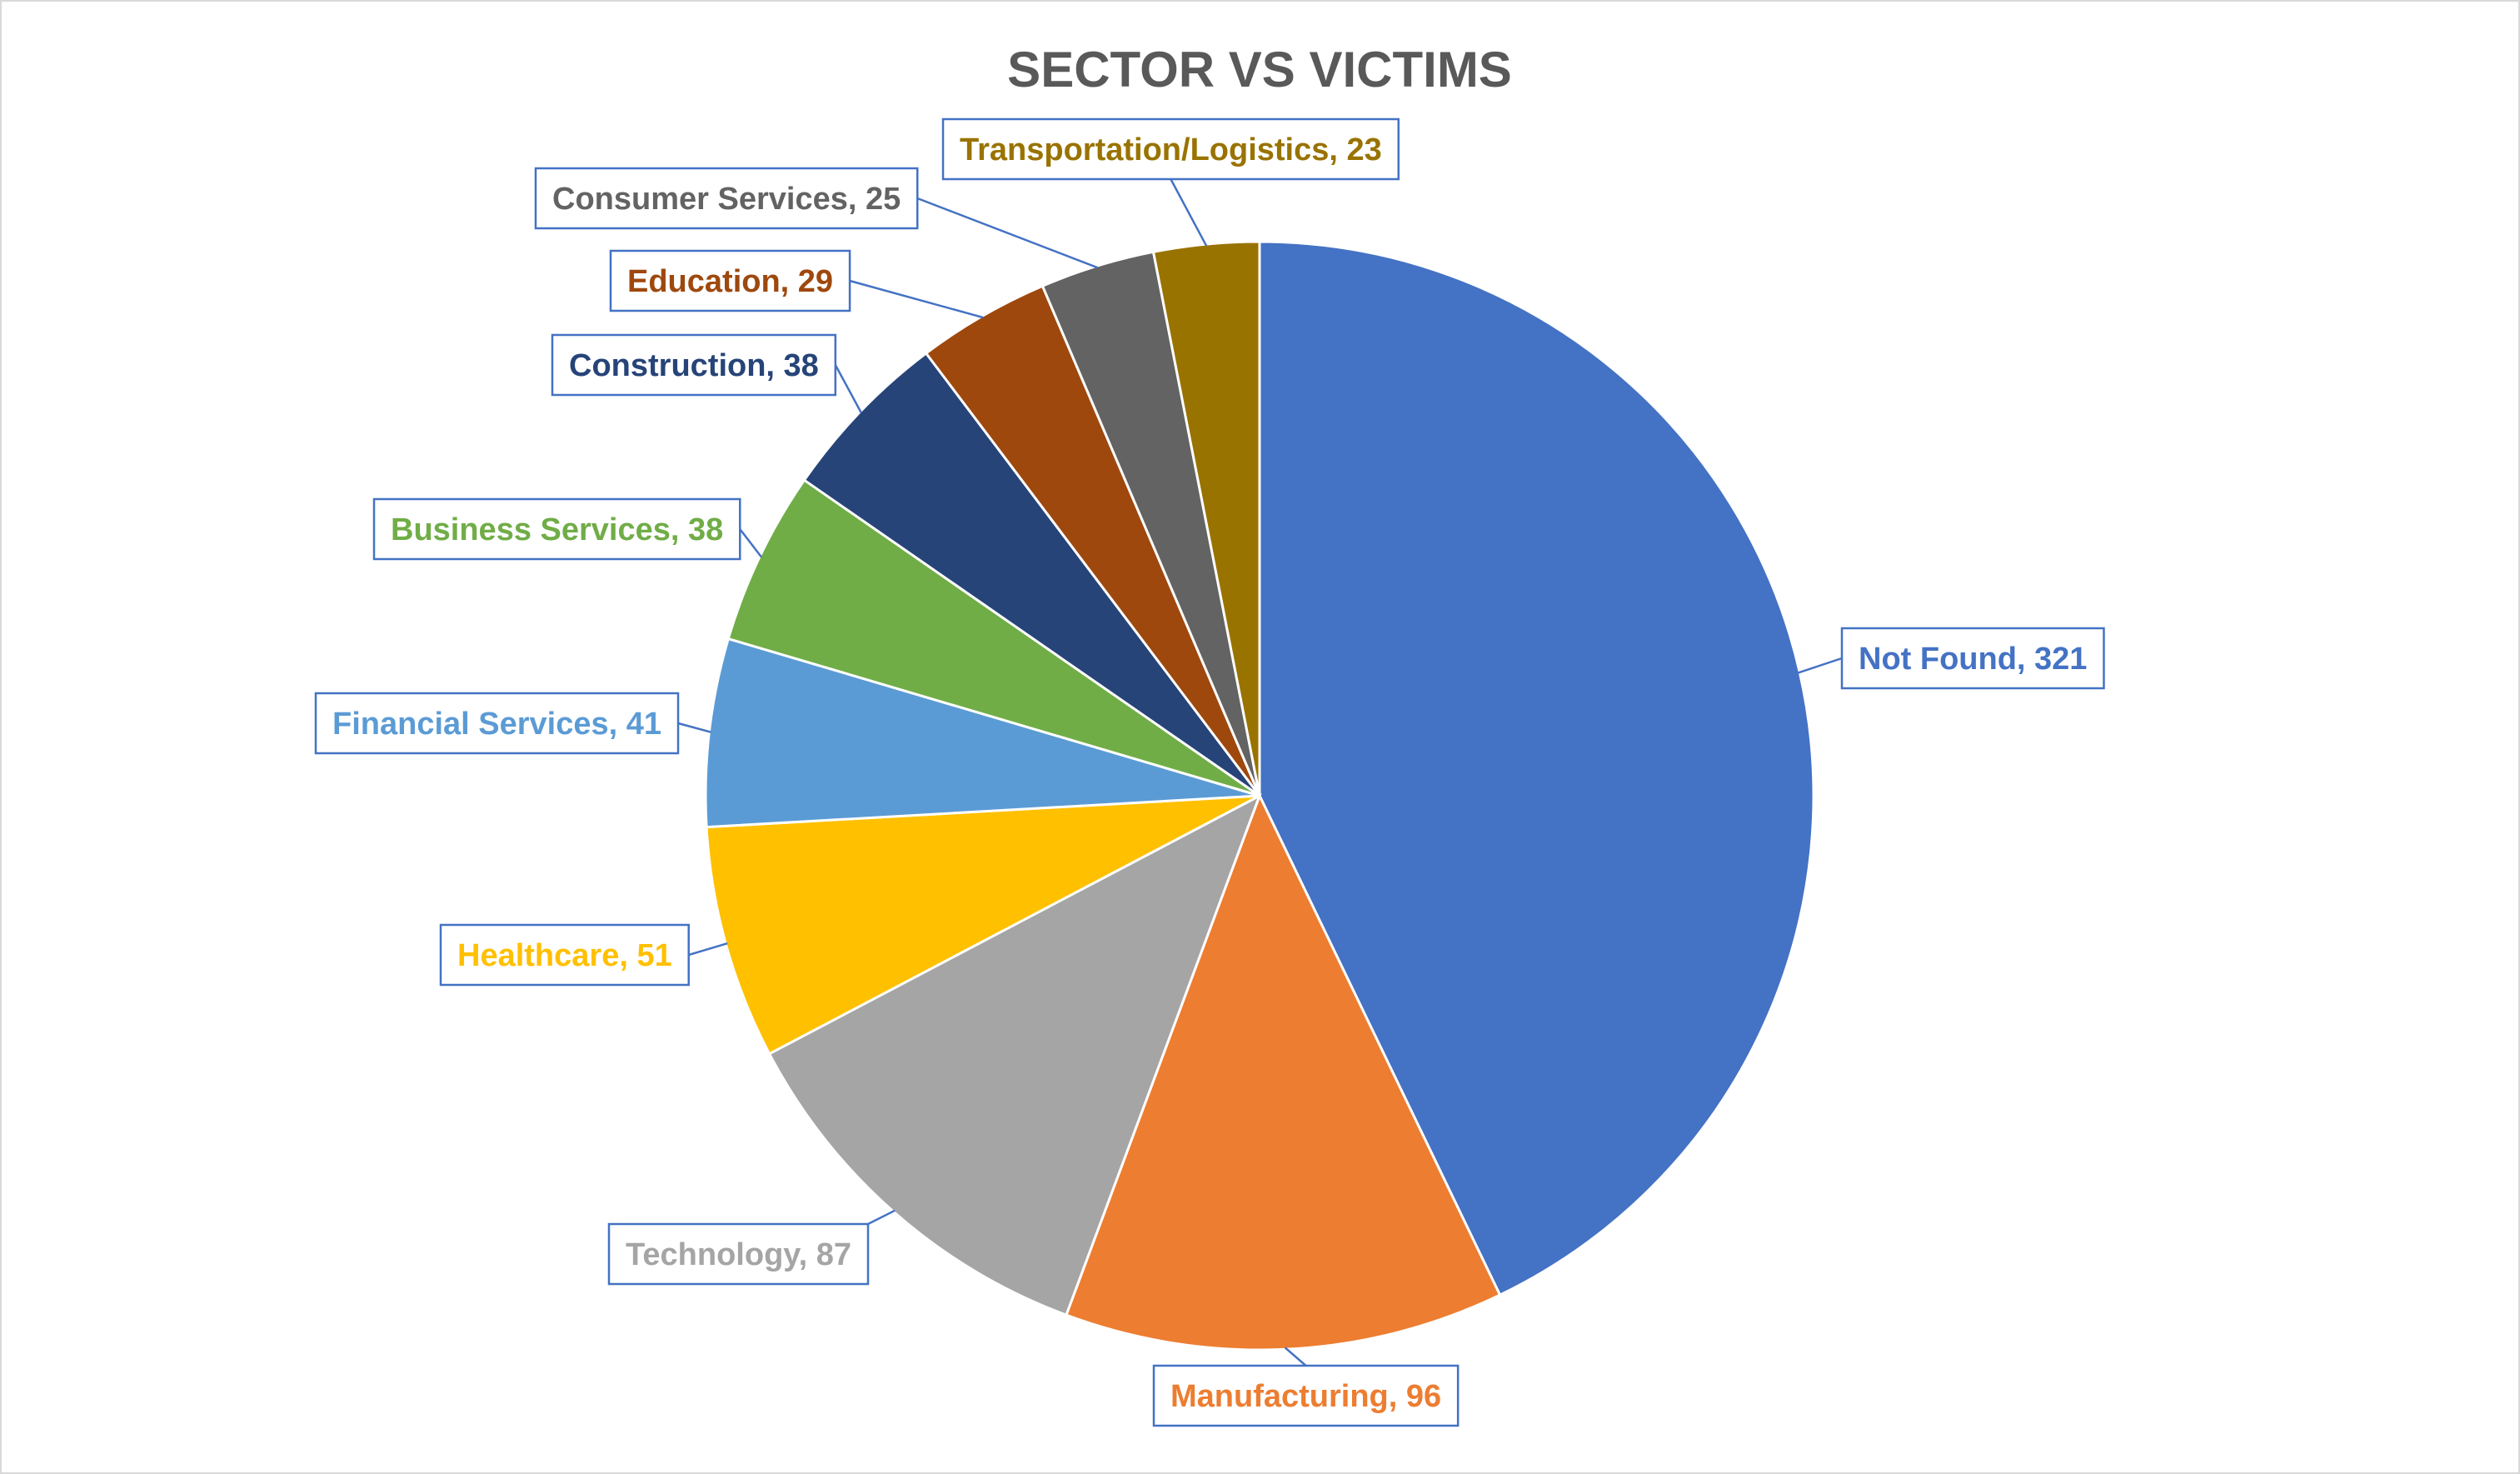  I want to click on label-box-consumer-services, so click(726, 198).